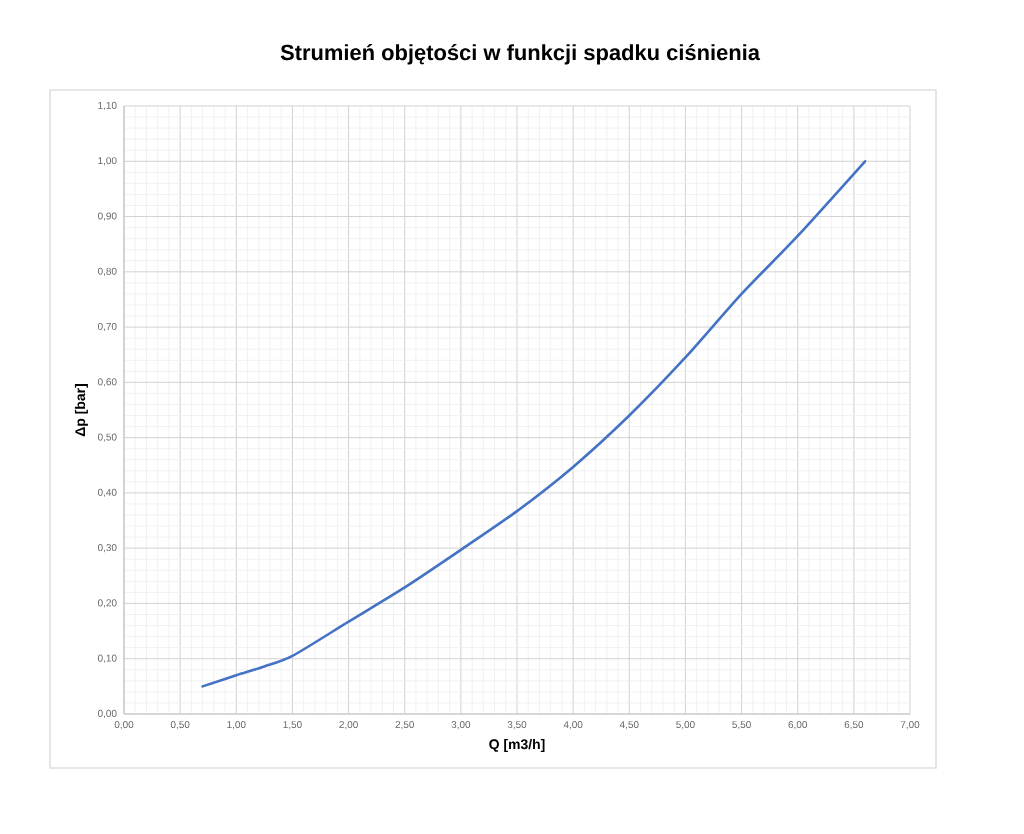 The height and width of the screenshot is (834, 1024). I want to click on chart-title: Strumień objętości w funkcji spadku ciśnienia, so click(520, 54).